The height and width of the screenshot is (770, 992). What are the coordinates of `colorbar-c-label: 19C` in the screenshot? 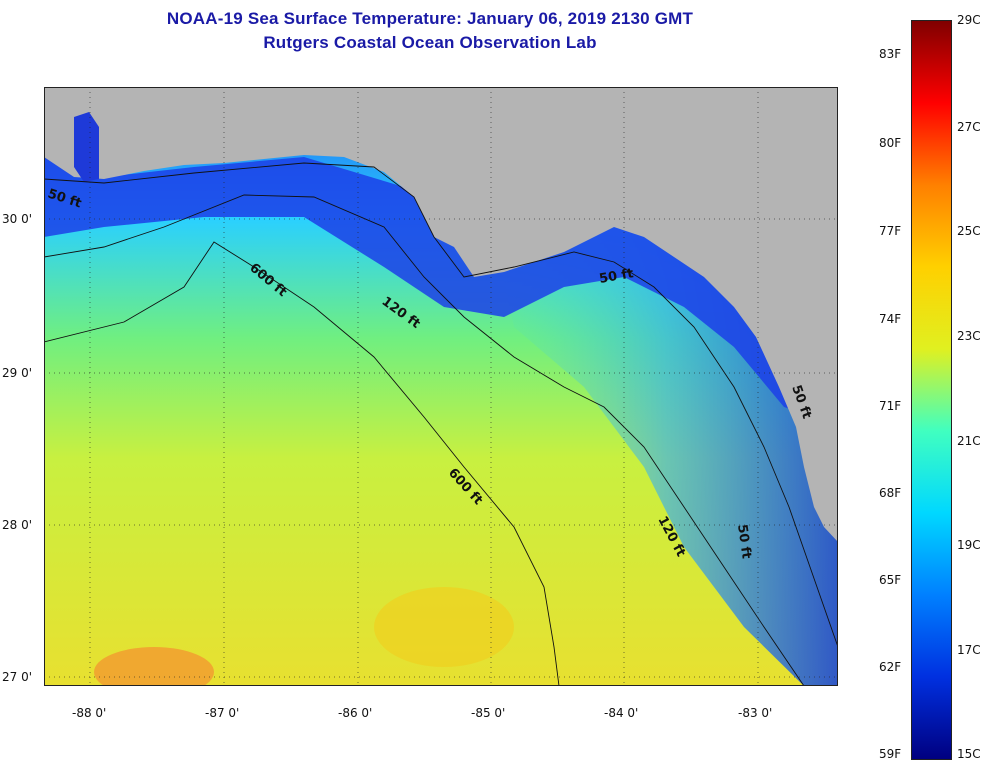 It's located at (969, 545).